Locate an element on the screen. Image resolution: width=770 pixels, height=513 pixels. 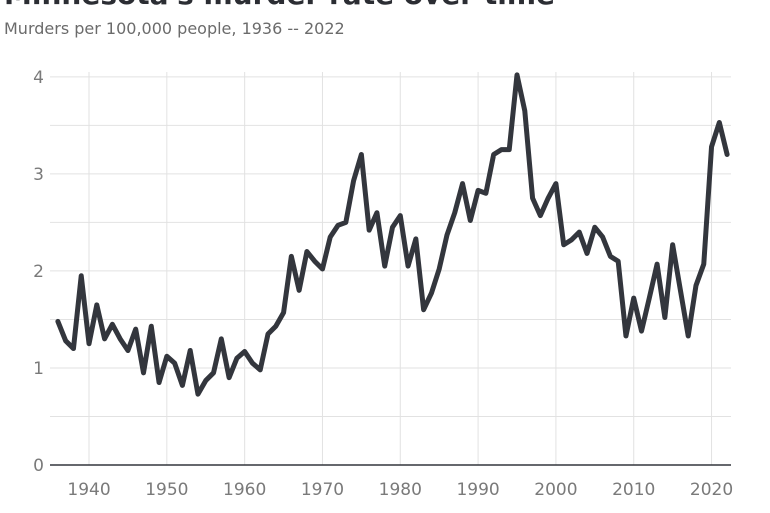
x-tick-label: 1950 is located at coordinates (166, 490).